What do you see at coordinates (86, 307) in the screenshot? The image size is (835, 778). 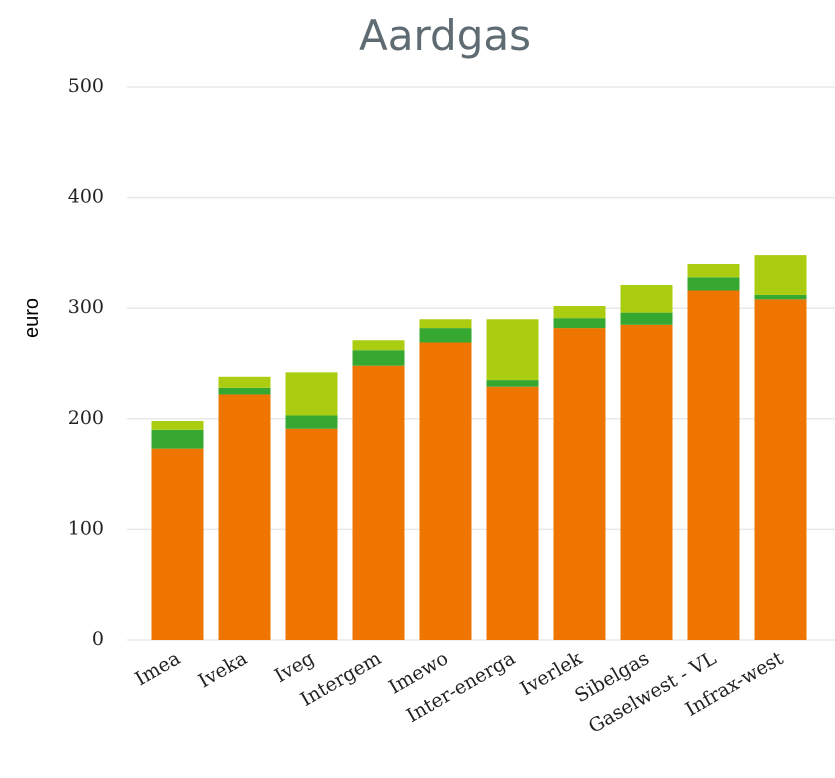 I see `y-tick-label: 300` at bounding box center [86, 307].